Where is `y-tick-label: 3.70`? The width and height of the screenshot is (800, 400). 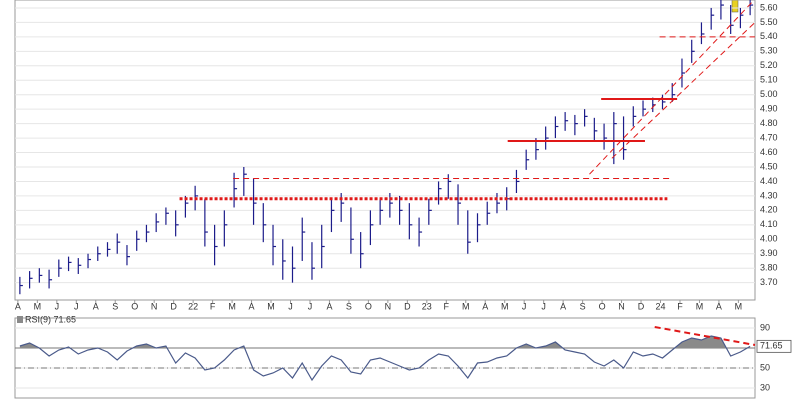 y-tick-label: 3.70 is located at coordinates (769, 282).